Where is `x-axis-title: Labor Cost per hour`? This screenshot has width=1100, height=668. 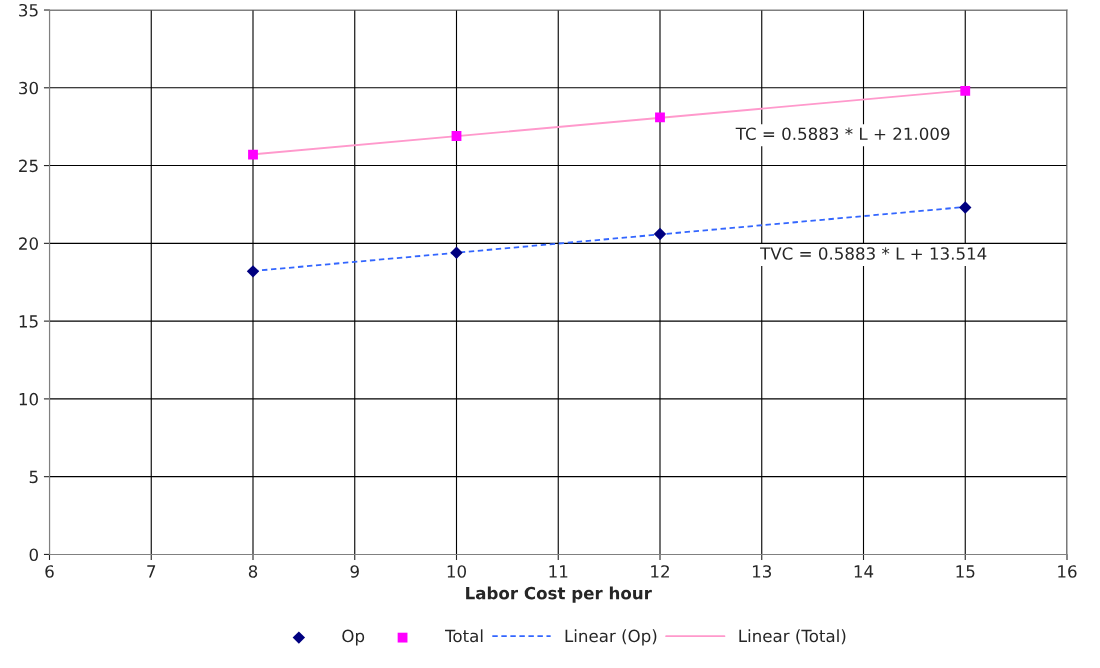 x-axis-title: Labor Cost per hour is located at coordinates (559, 594).